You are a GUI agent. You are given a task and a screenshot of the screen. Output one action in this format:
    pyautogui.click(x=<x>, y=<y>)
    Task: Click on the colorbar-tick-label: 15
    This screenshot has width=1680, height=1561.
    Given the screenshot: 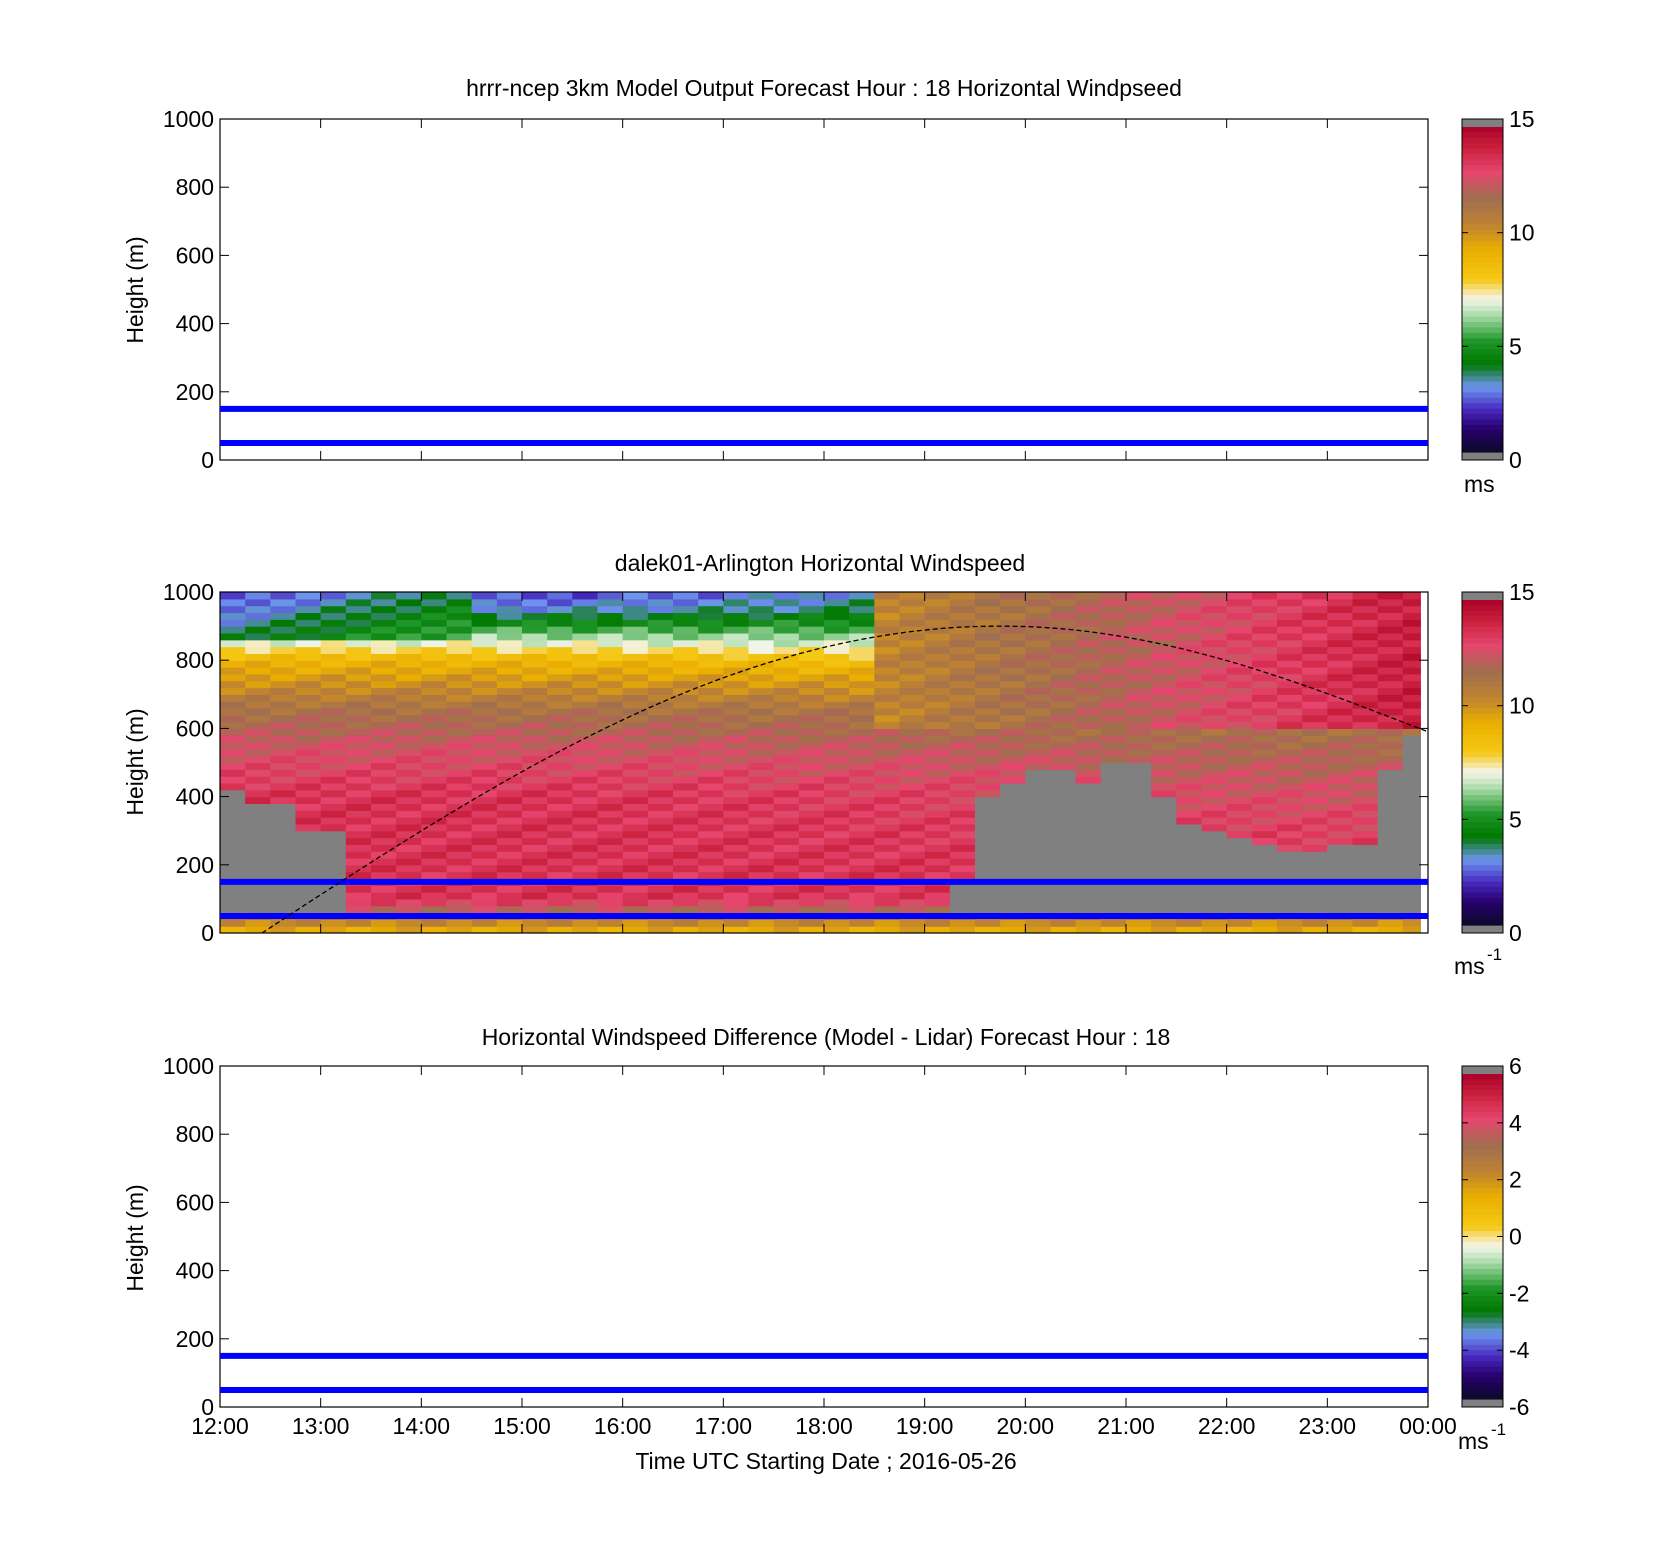 What is the action you would take?
    pyautogui.click(x=1522, y=592)
    